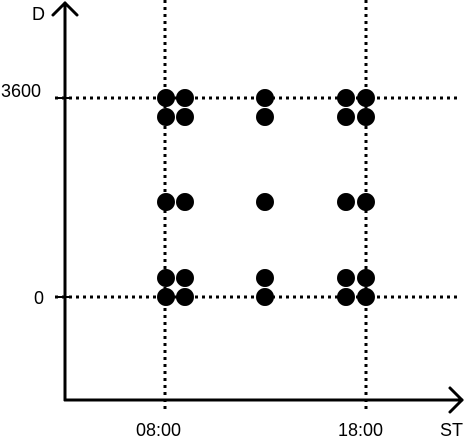 The height and width of the screenshot is (440, 468). Describe the element at coordinates (38, 14) in the screenshot. I see `y-axis-label: D` at that location.